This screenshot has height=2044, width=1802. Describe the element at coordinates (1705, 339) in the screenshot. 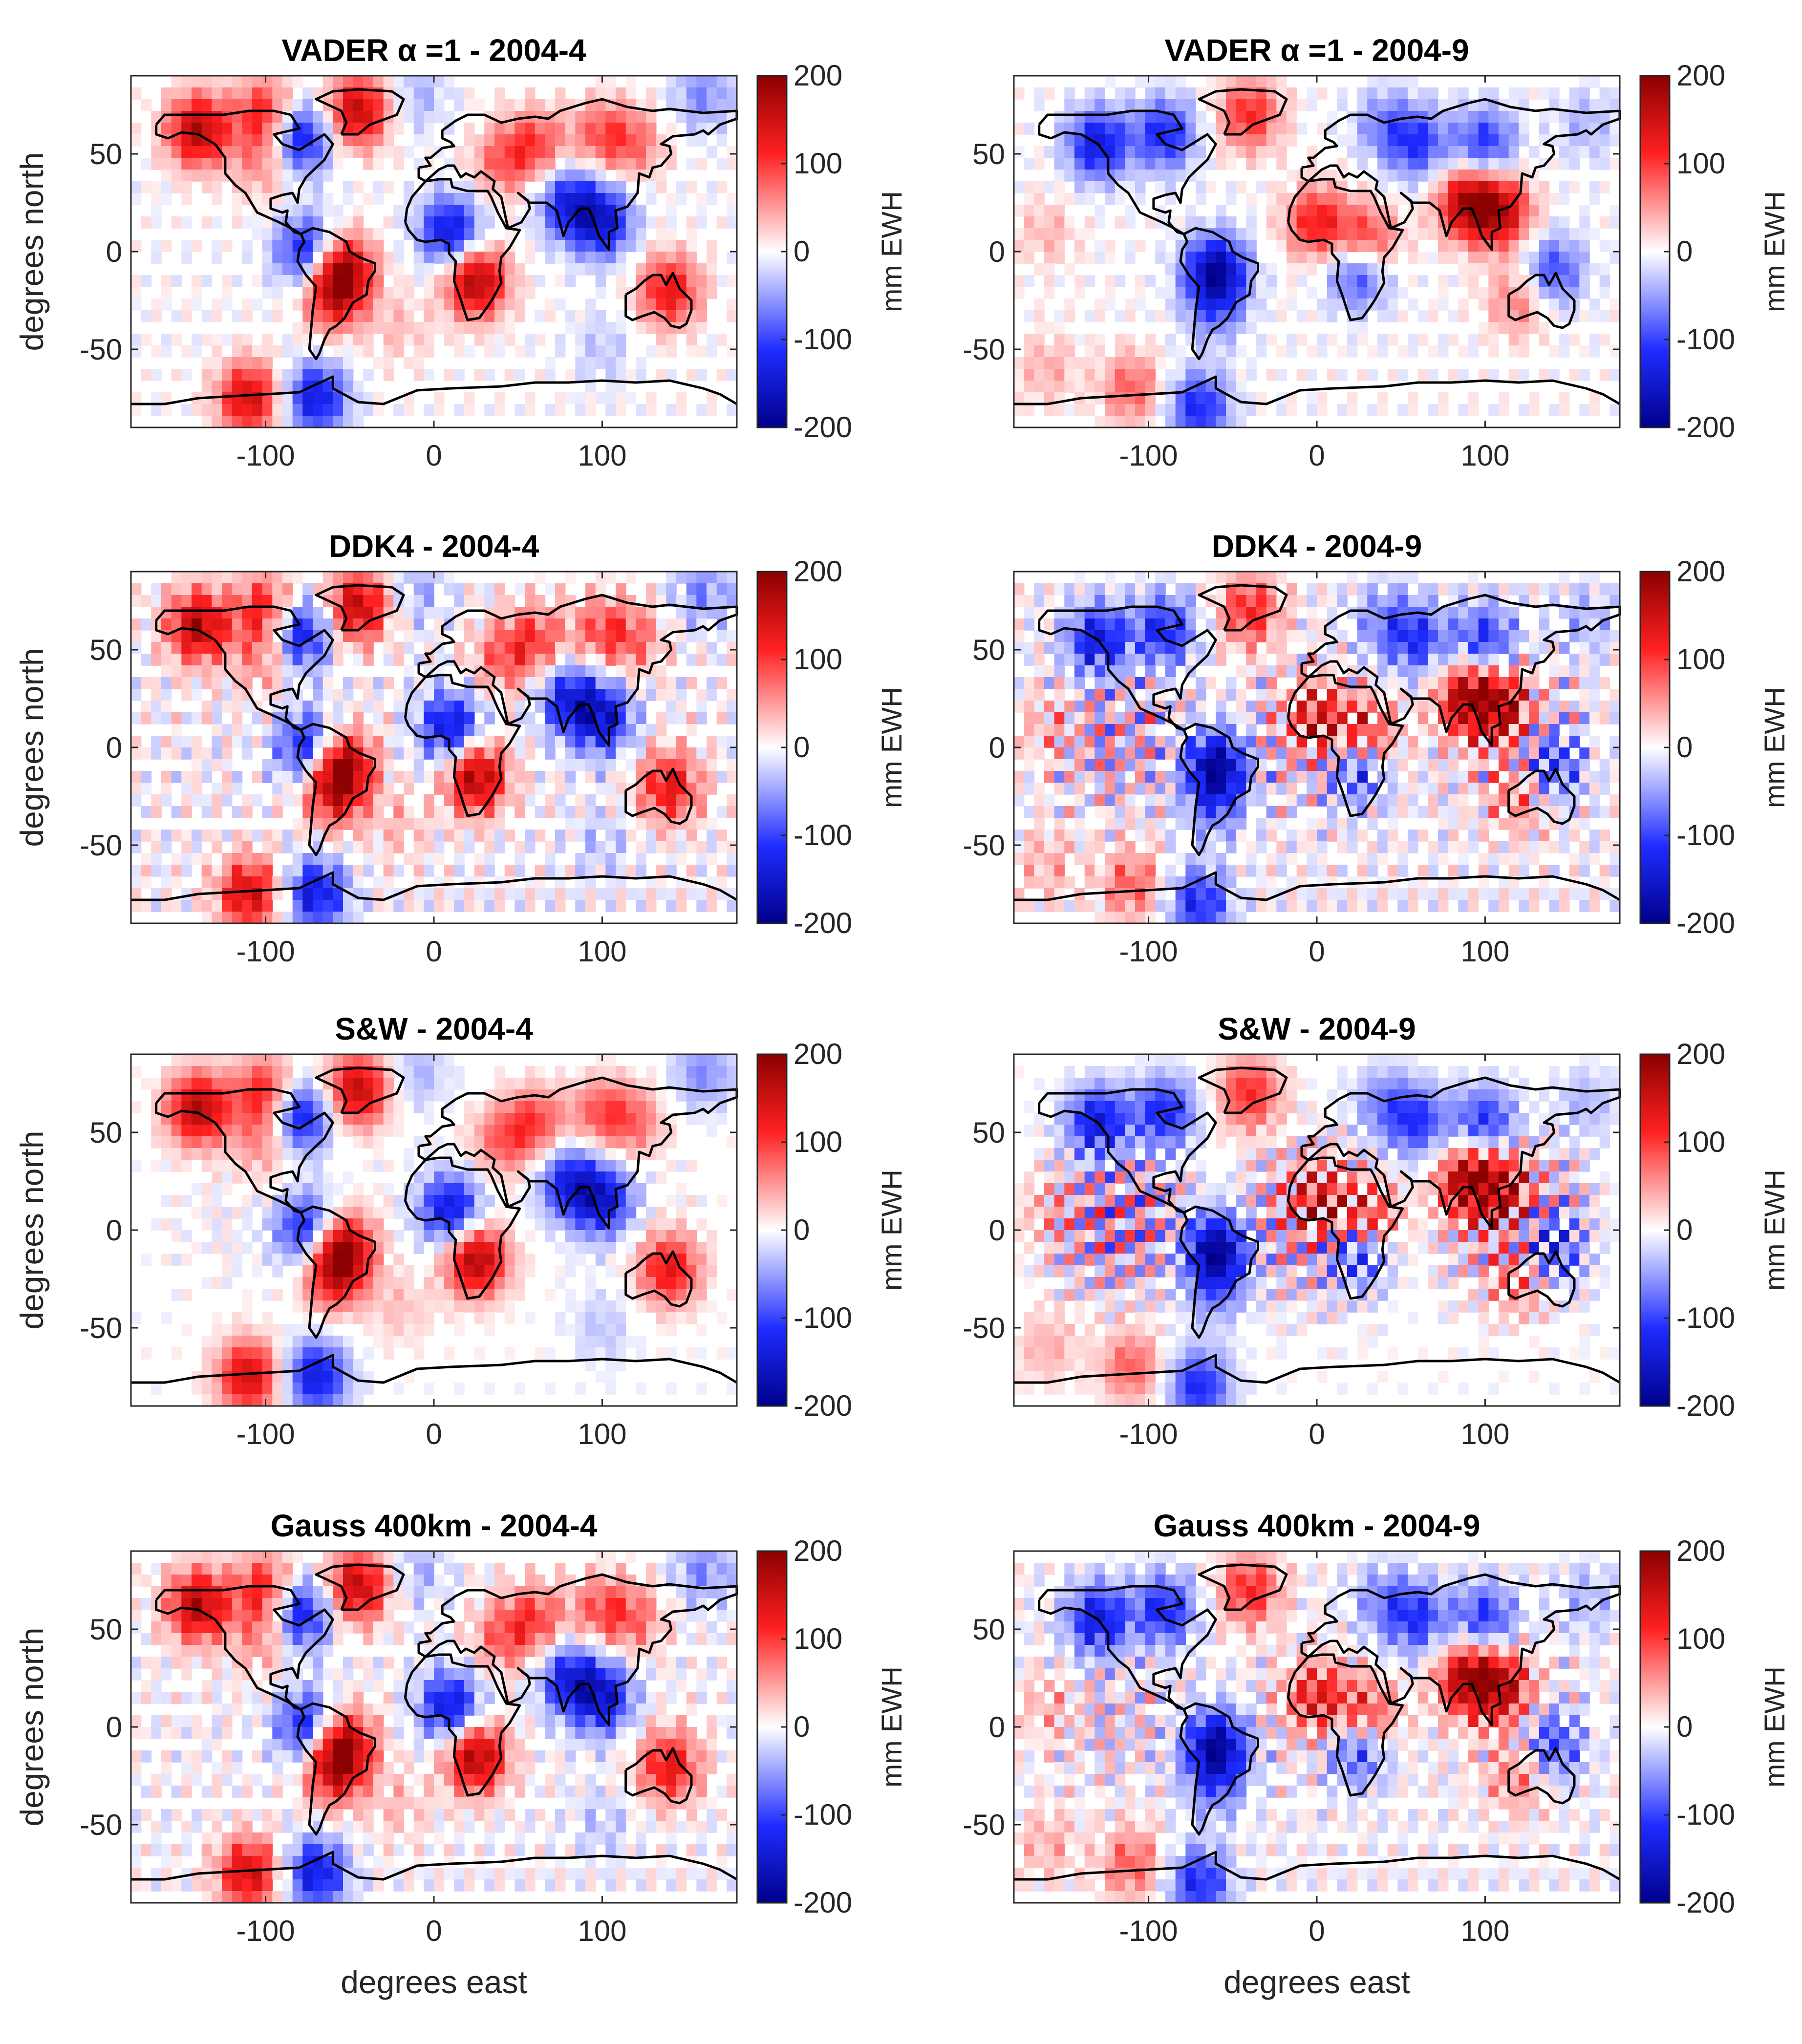

I see `colorbar-tick-label: -100` at that location.